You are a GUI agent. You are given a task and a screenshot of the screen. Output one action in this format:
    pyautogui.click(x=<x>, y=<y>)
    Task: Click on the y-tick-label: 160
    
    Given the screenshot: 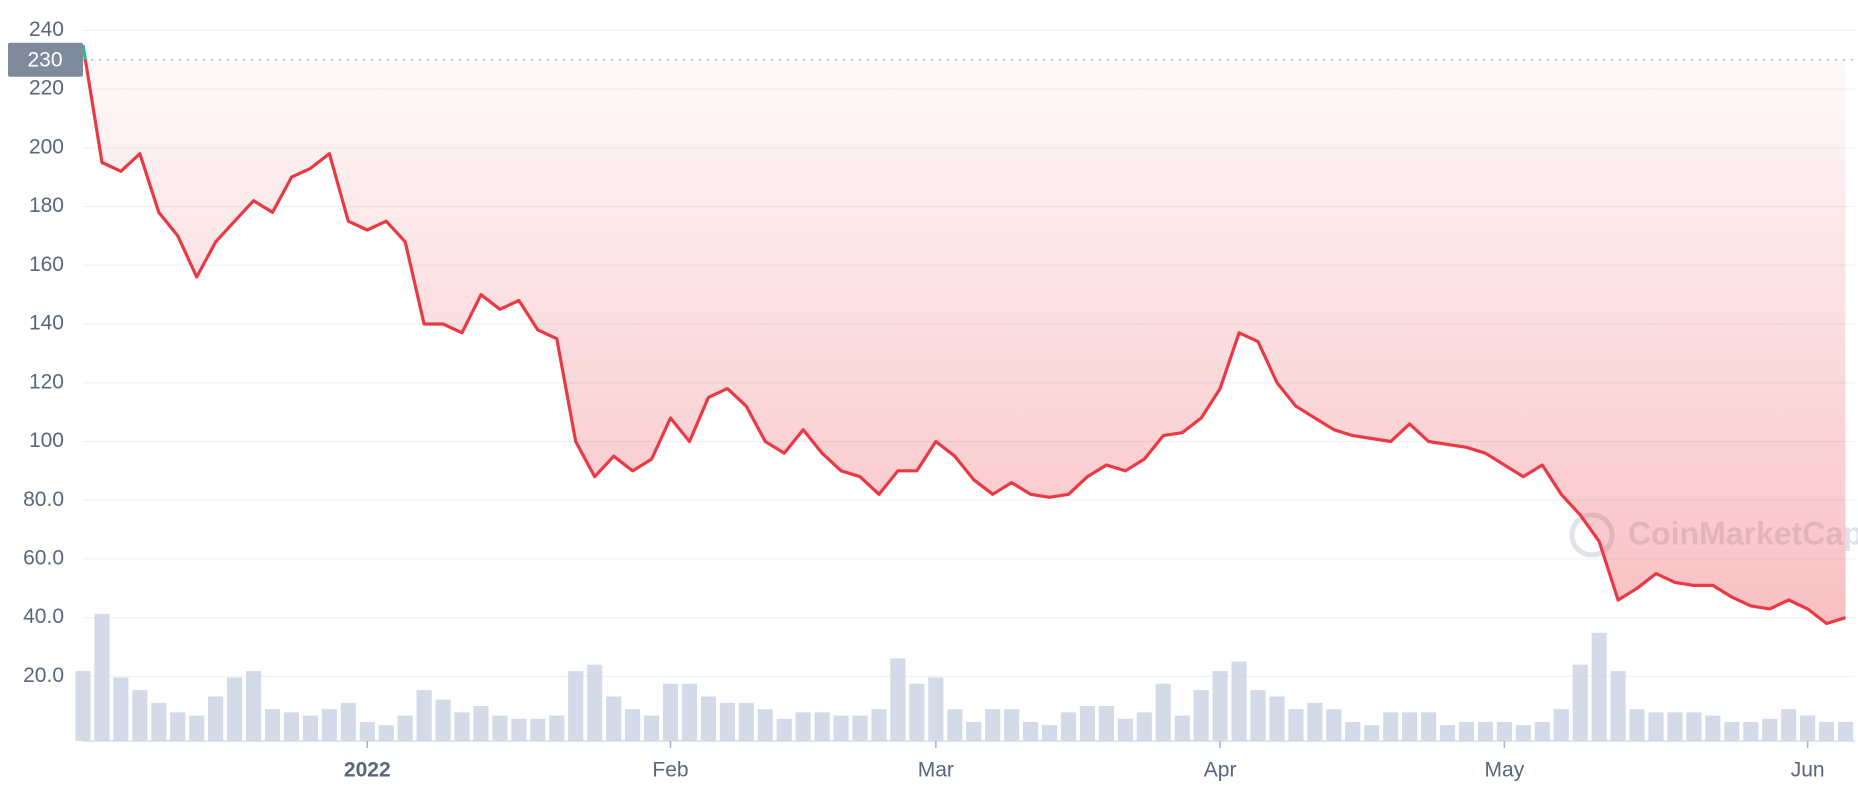 What is the action you would take?
    pyautogui.click(x=46, y=264)
    